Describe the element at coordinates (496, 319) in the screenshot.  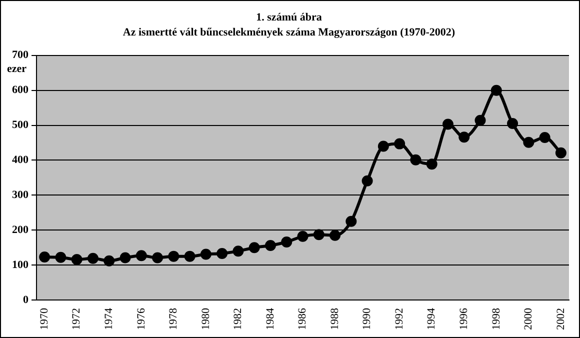
I see `x-tick-label: 1998` at that location.